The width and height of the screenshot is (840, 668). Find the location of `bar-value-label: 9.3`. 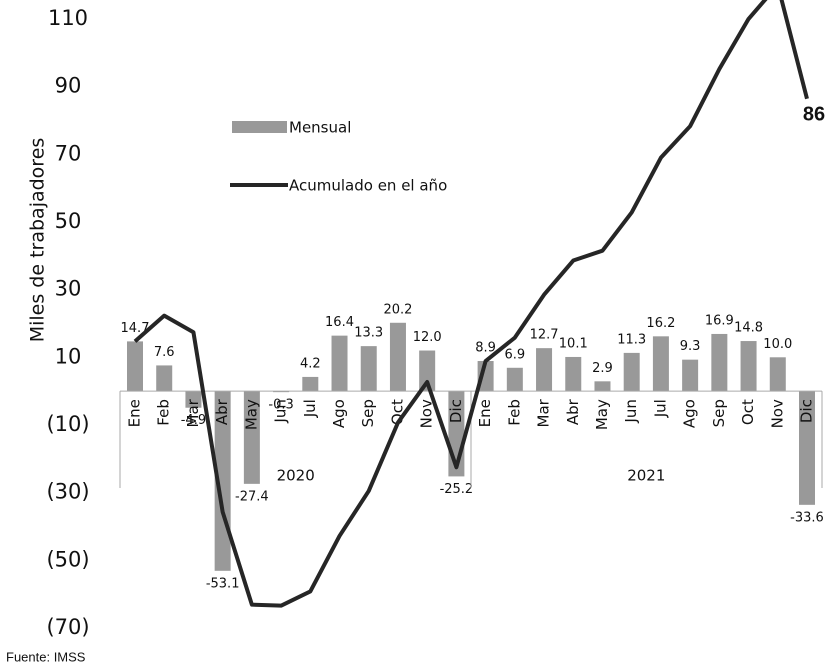

bar-value-label: 9.3 is located at coordinates (690, 346).